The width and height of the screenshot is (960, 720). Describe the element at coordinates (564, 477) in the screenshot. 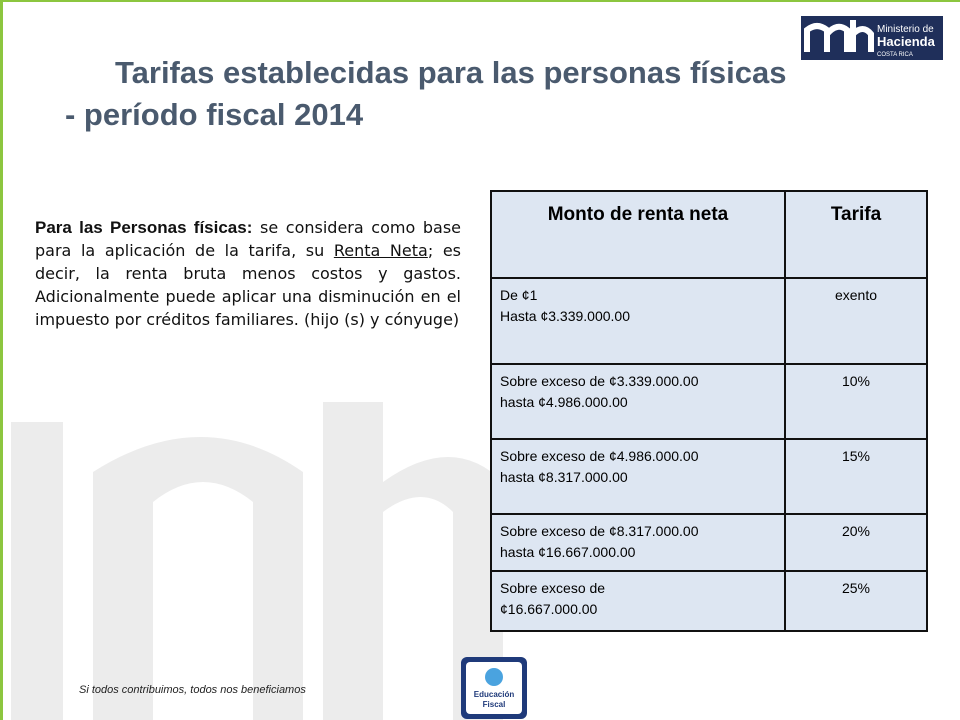

I see `cell-line: hasta ¢8.317.000.00` at that location.